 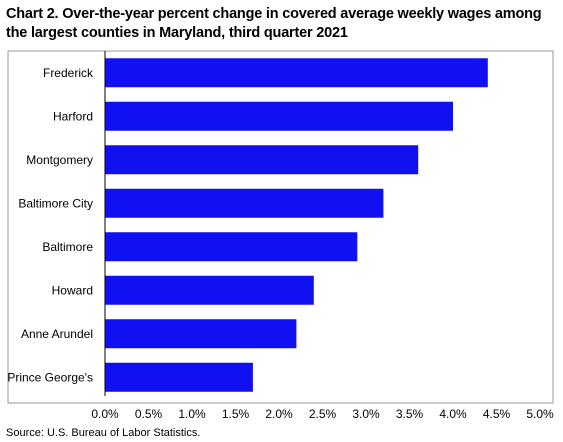 I want to click on category-label: Baltimore City, so click(x=55, y=203).